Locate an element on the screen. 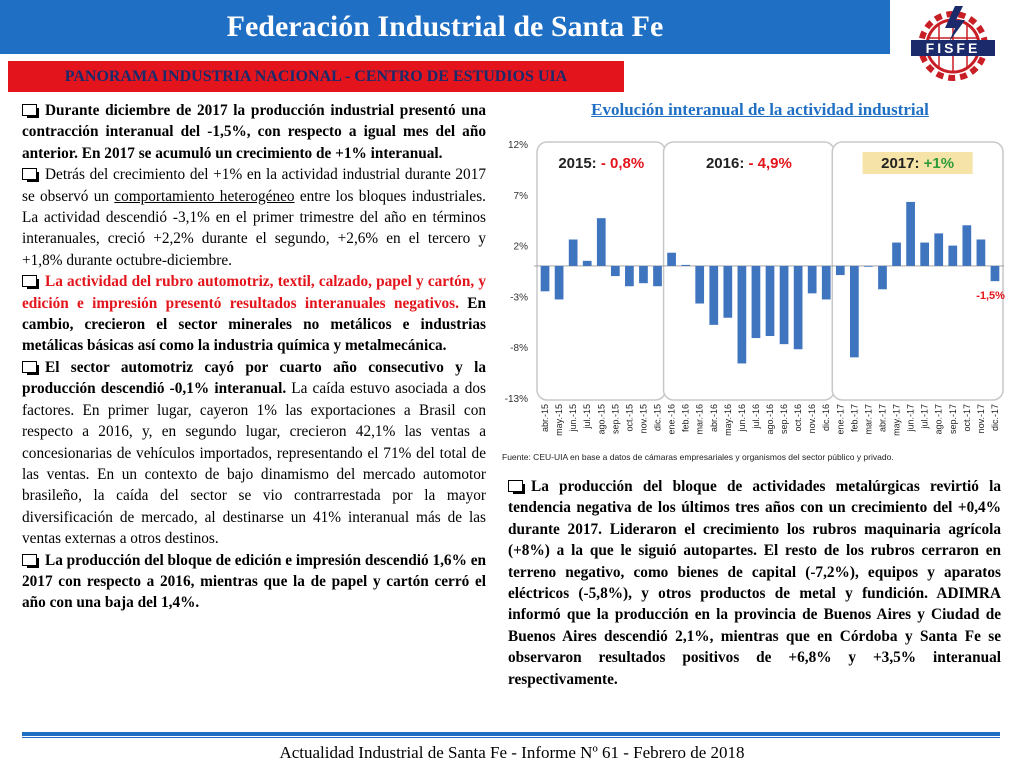 This screenshot has height=768, width=1024. bar-oct.-17 is located at coordinates (967, 245).